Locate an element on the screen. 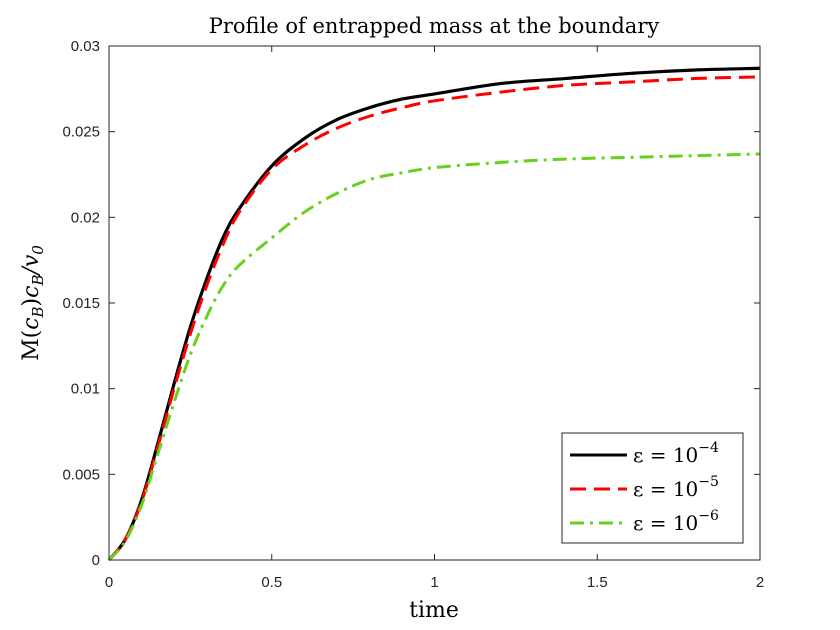  x-axis-label: time is located at coordinates (434, 610).